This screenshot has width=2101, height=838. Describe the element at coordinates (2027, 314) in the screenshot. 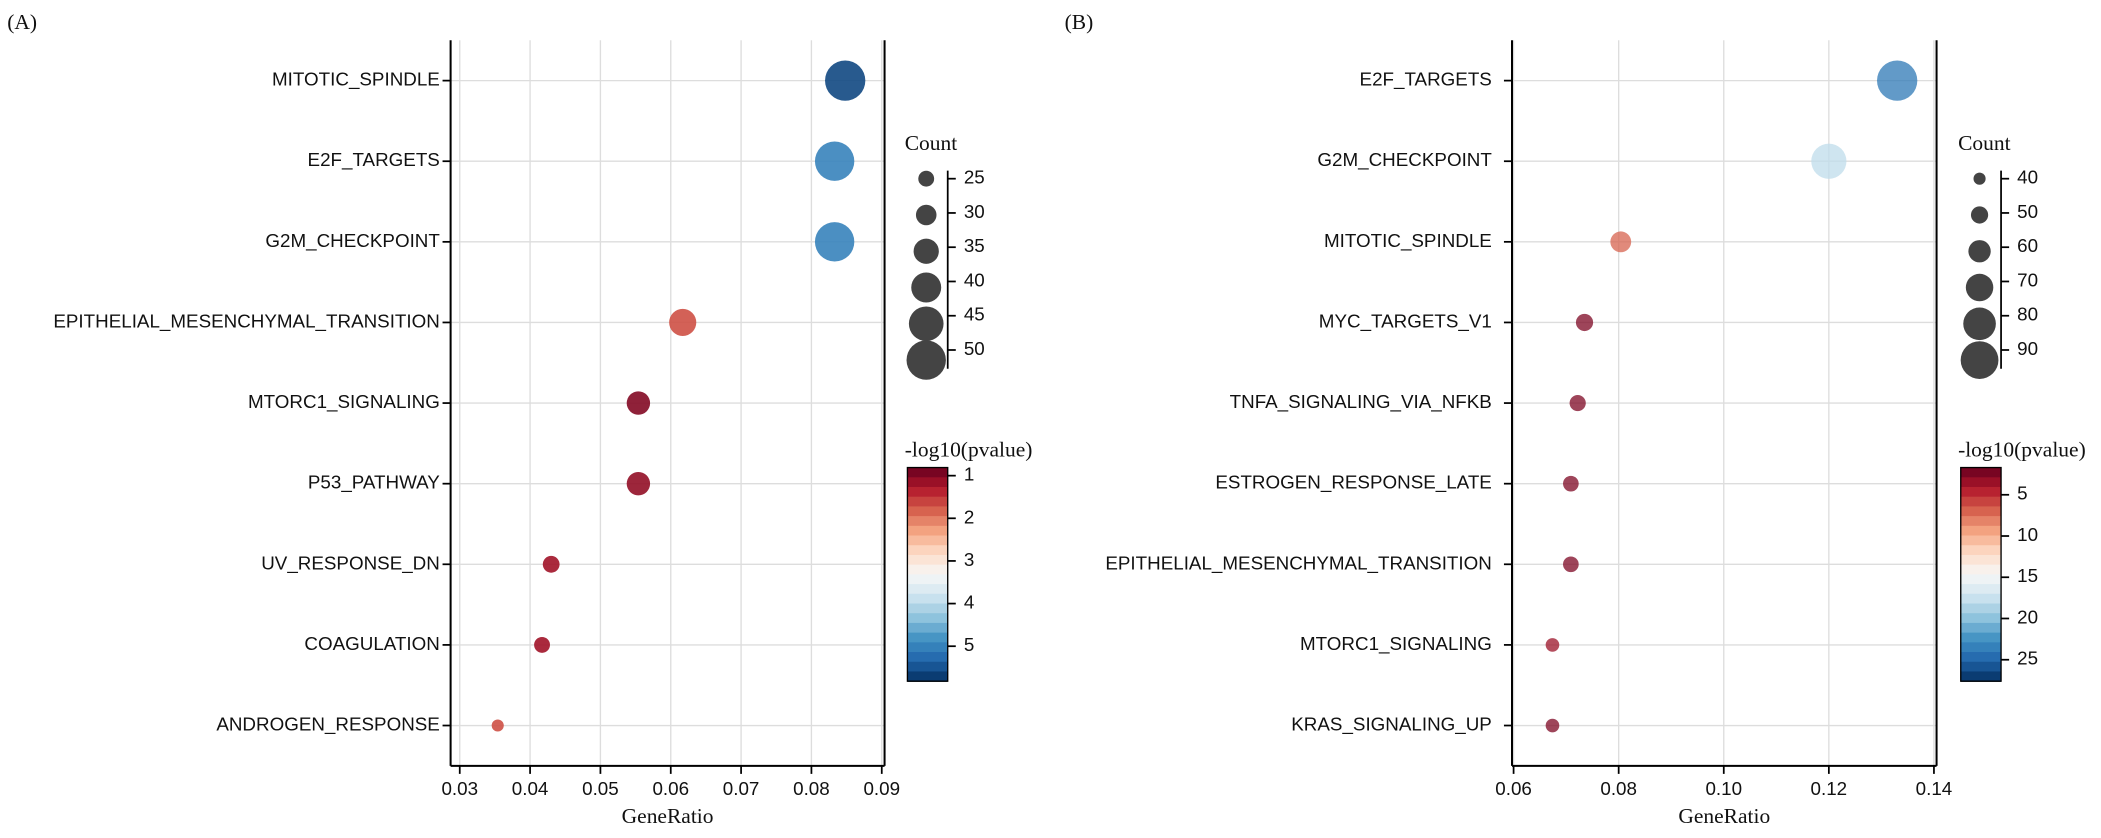

I see `size-legend-label: 80` at that location.